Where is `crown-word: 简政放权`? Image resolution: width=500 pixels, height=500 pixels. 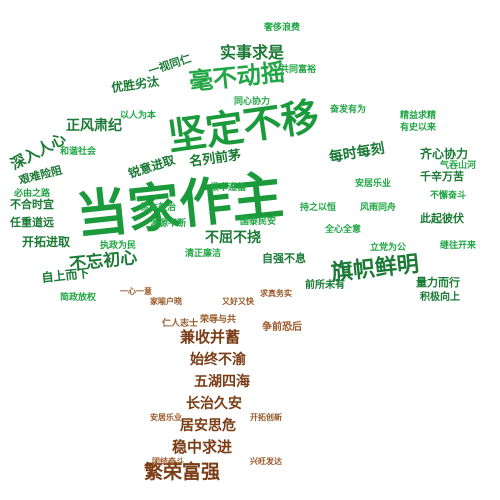
crown-word: 简政放权 is located at coordinates (78, 297).